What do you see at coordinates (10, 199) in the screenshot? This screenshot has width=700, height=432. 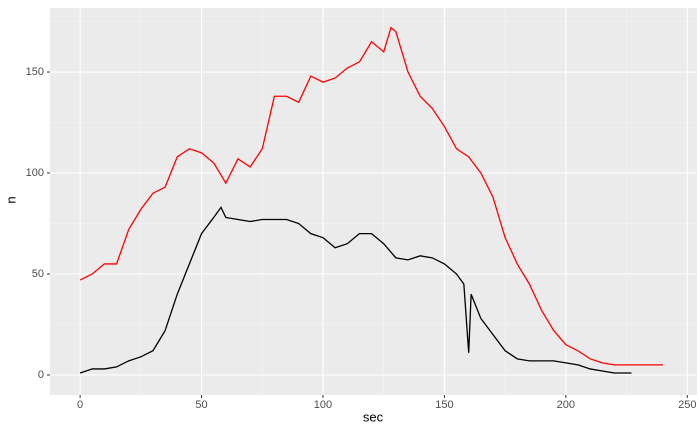 I see `y-axis-title: n` at bounding box center [10, 199].